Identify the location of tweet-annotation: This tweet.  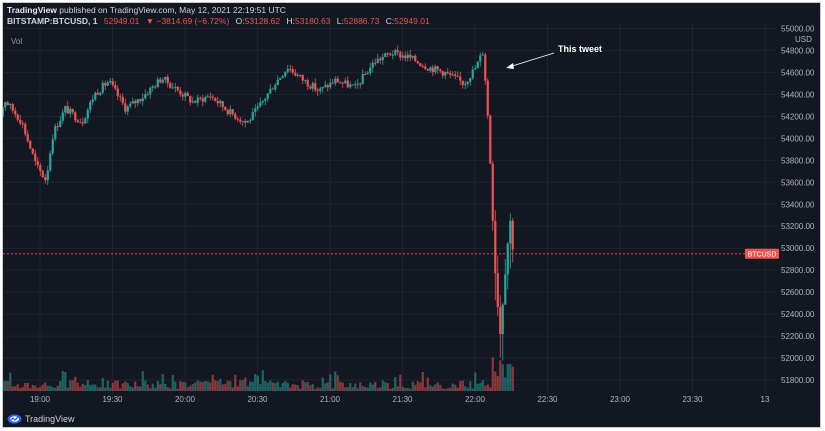
(554, 56).